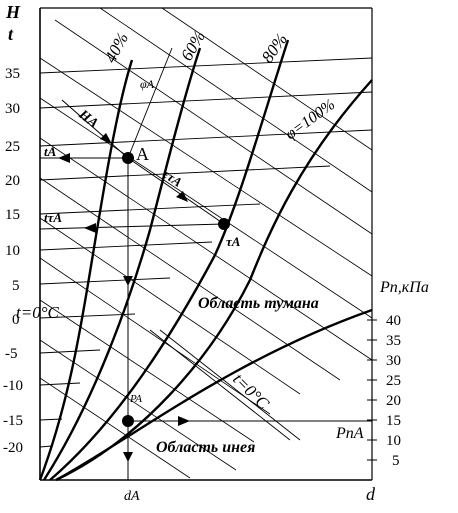  I want to click on ytick-20: 20, so click(12, 181).